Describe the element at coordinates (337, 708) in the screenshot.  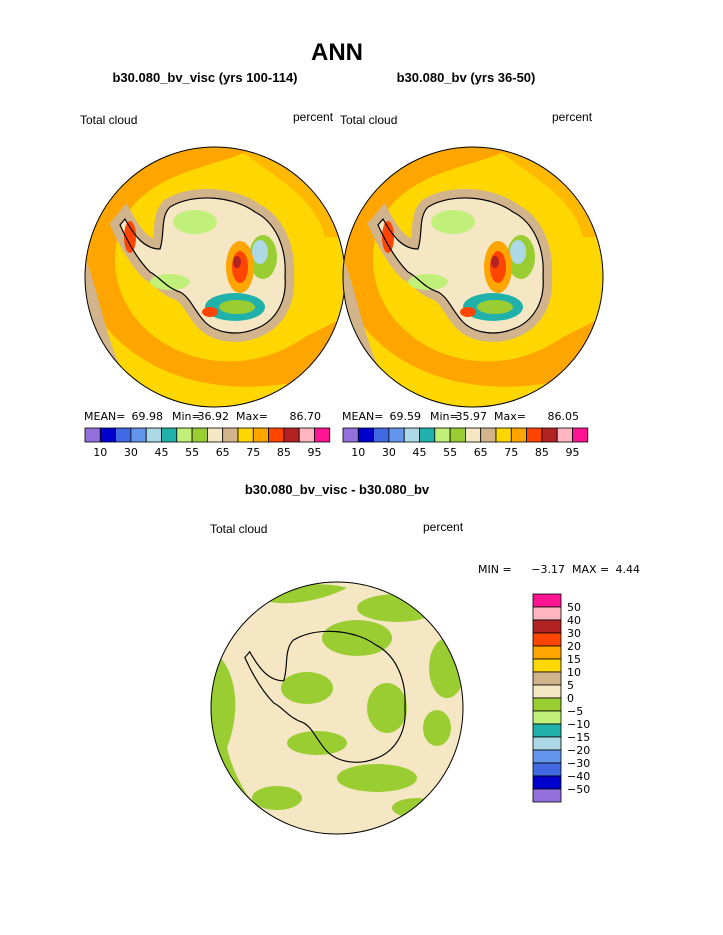
I see `difference-map` at that location.